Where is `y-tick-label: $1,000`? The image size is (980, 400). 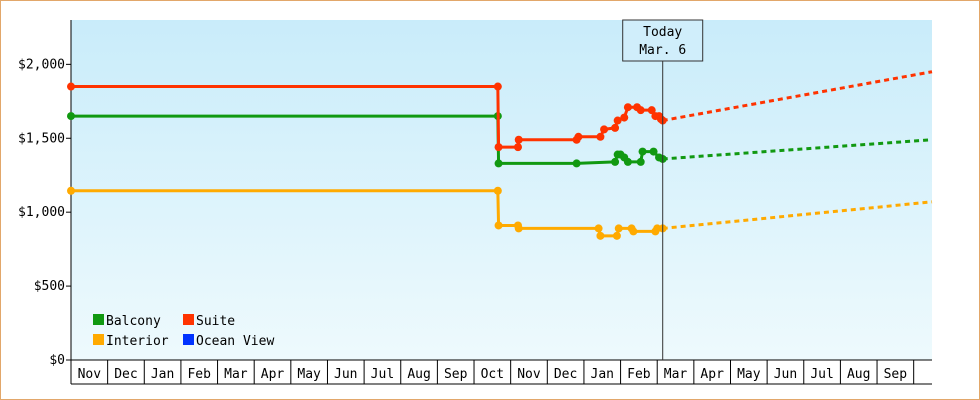 y-tick-label: $1,000 is located at coordinates (41, 212).